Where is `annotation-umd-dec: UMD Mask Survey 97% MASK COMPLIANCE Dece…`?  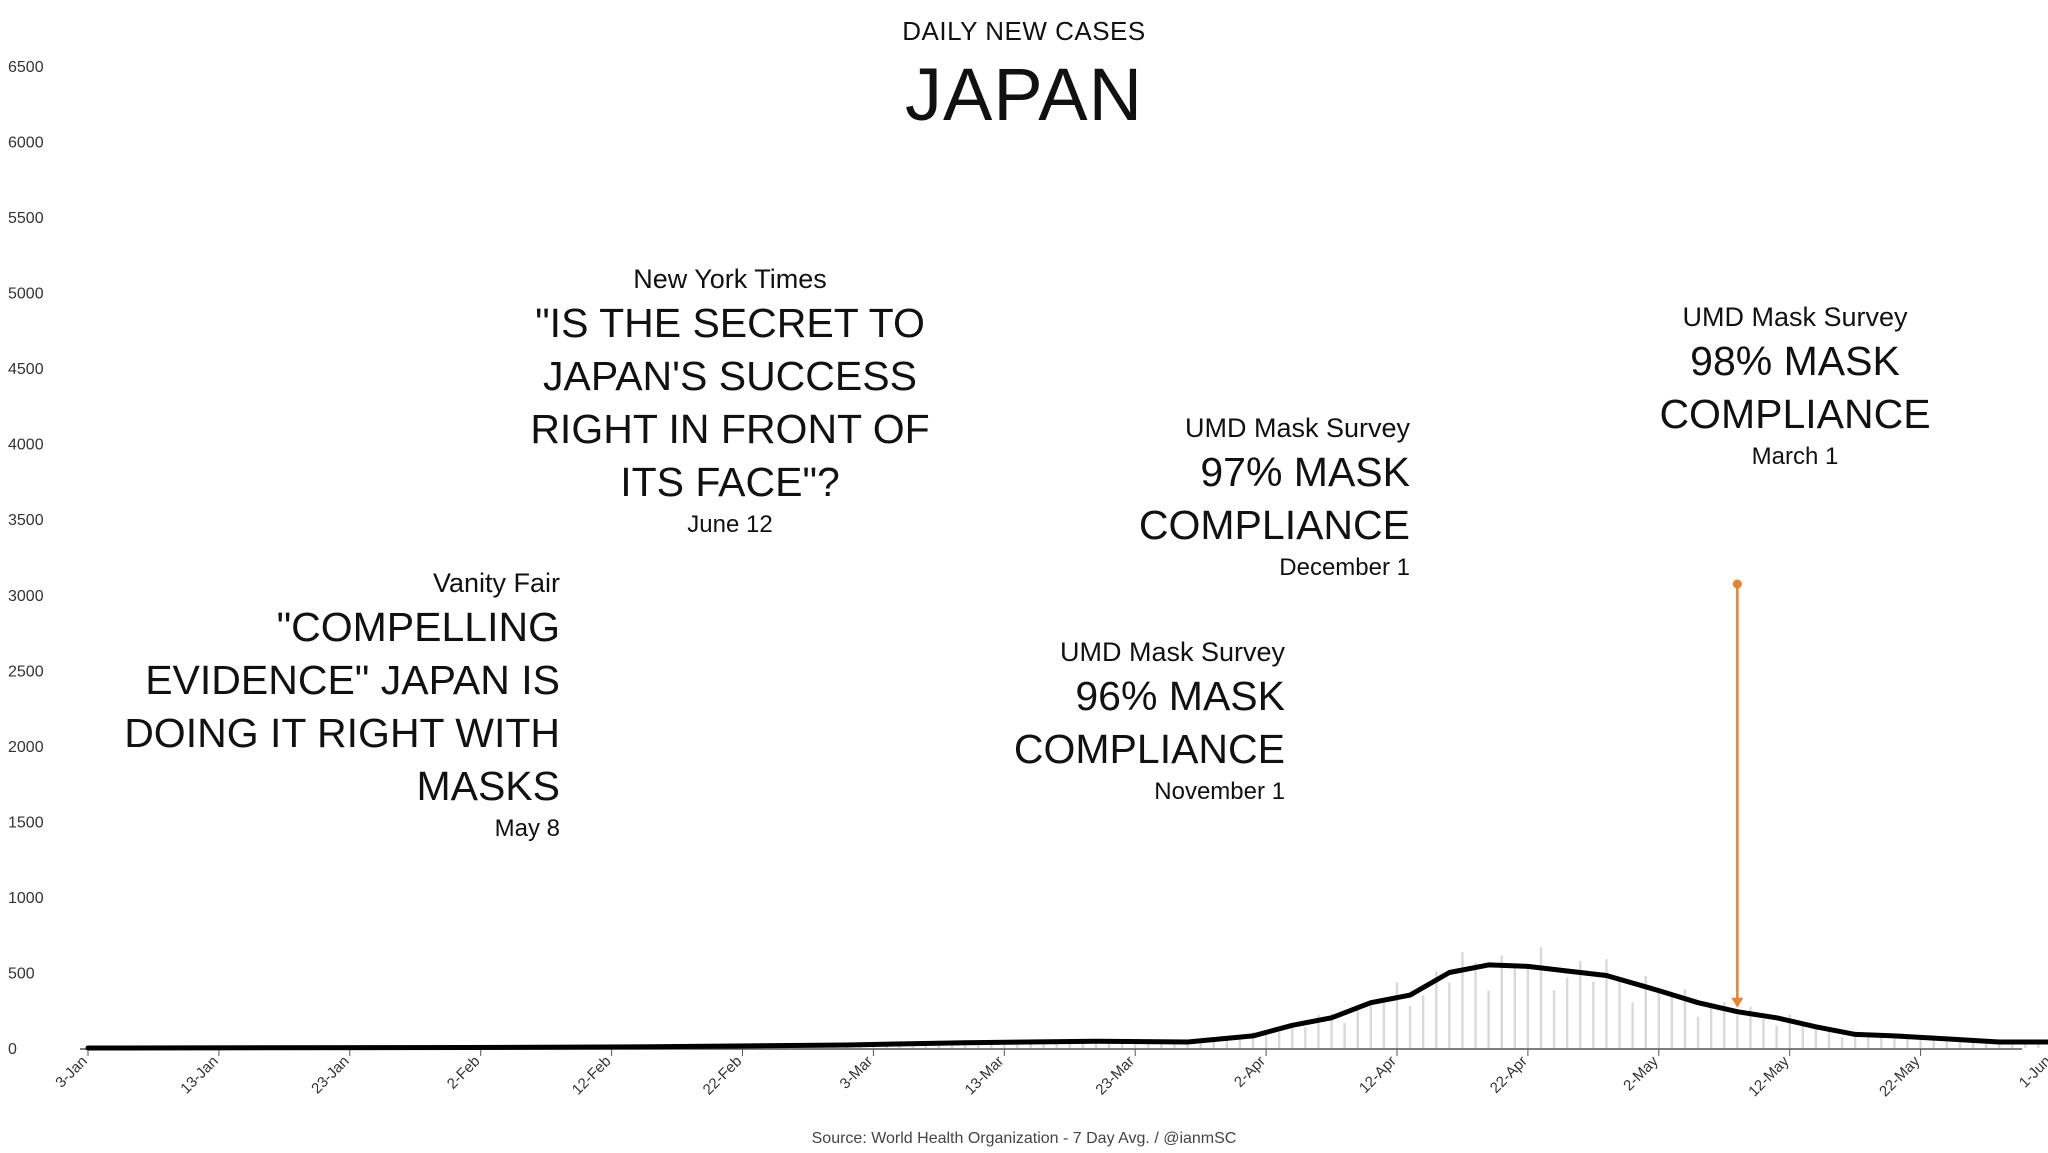 annotation-umd-dec: UMD Mask Survey 97% MASK COMPLIANCE Dece… is located at coordinates (1255, 497).